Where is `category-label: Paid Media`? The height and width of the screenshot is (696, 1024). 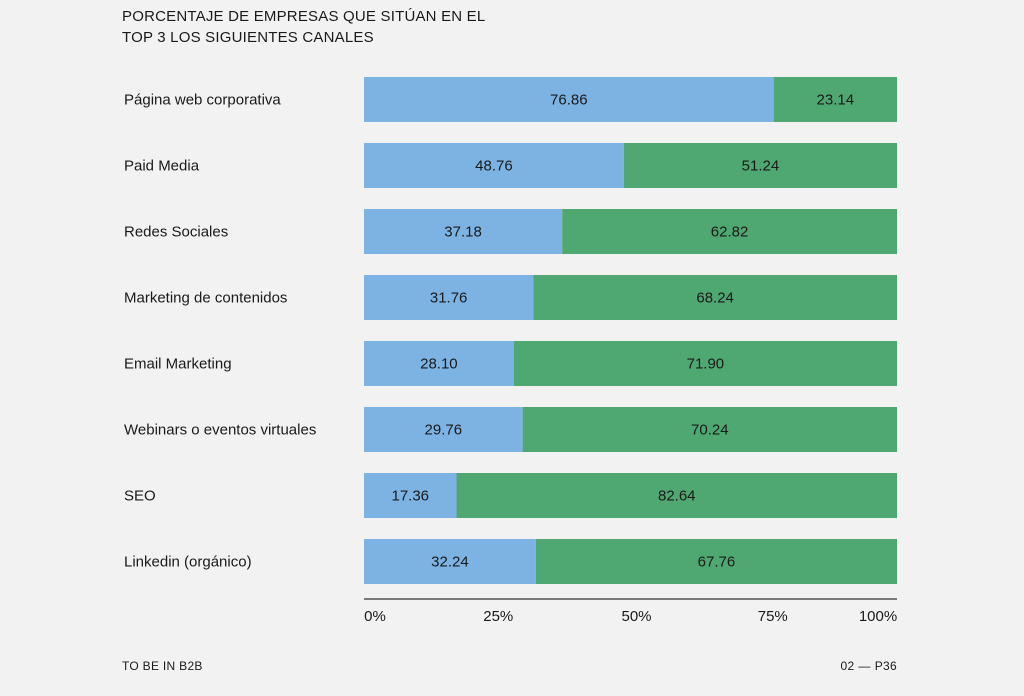
category-label: Paid Media is located at coordinates (162, 166).